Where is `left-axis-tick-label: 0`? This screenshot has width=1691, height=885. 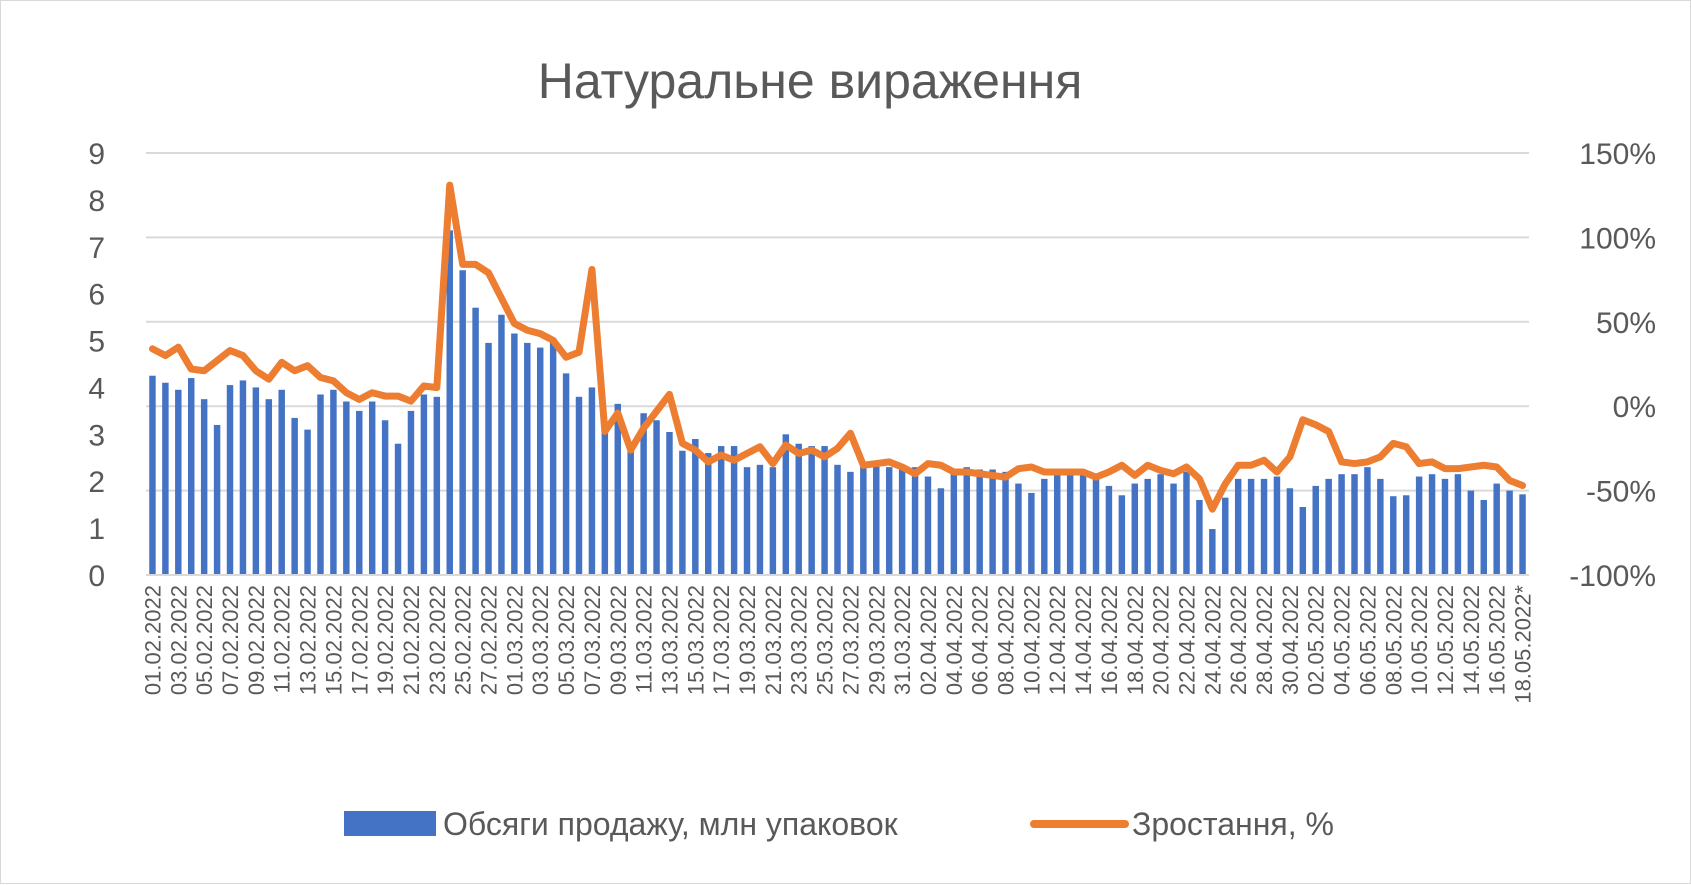 left-axis-tick-label: 0 is located at coordinates (96, 576).